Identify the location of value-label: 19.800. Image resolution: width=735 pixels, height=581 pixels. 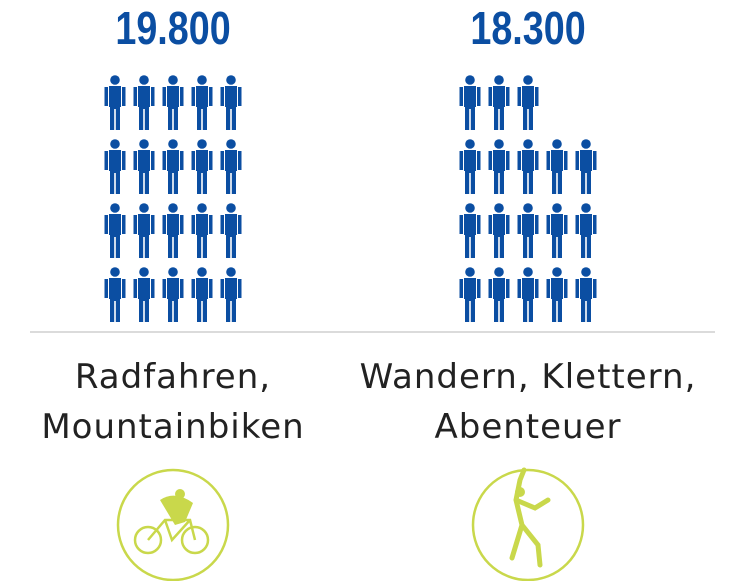
(172, 28).